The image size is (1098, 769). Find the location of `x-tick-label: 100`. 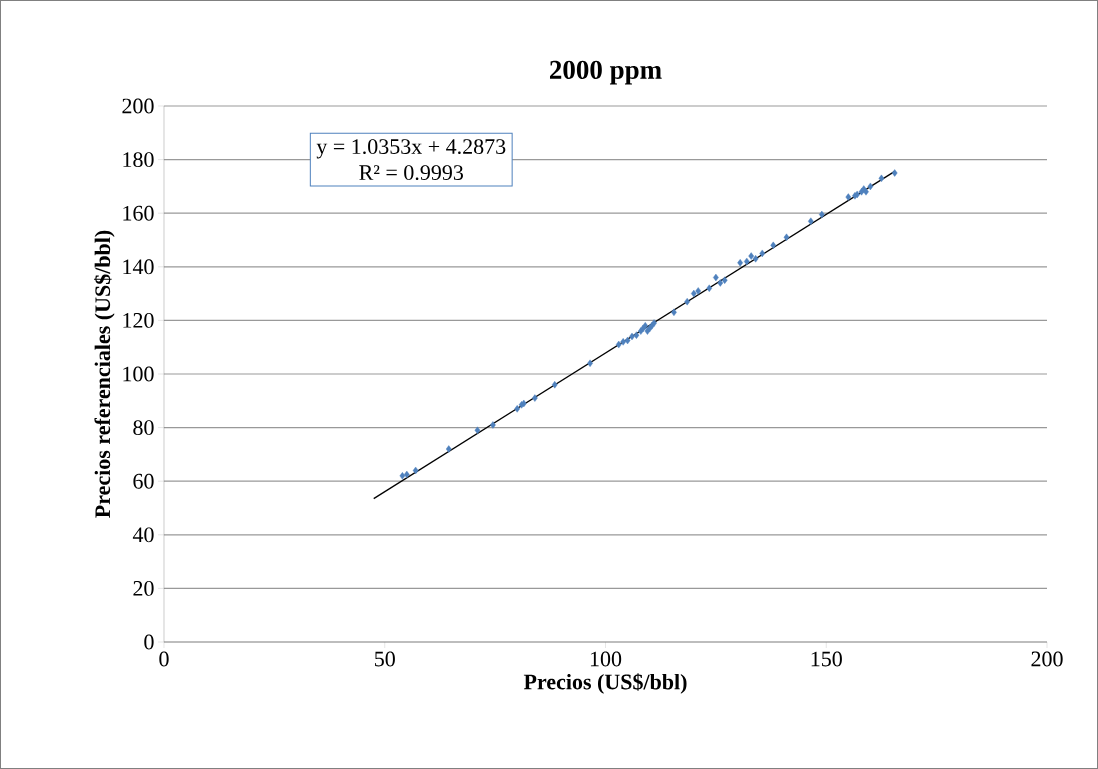

x-tick-label: 100 is located at coordinates (606, 659).